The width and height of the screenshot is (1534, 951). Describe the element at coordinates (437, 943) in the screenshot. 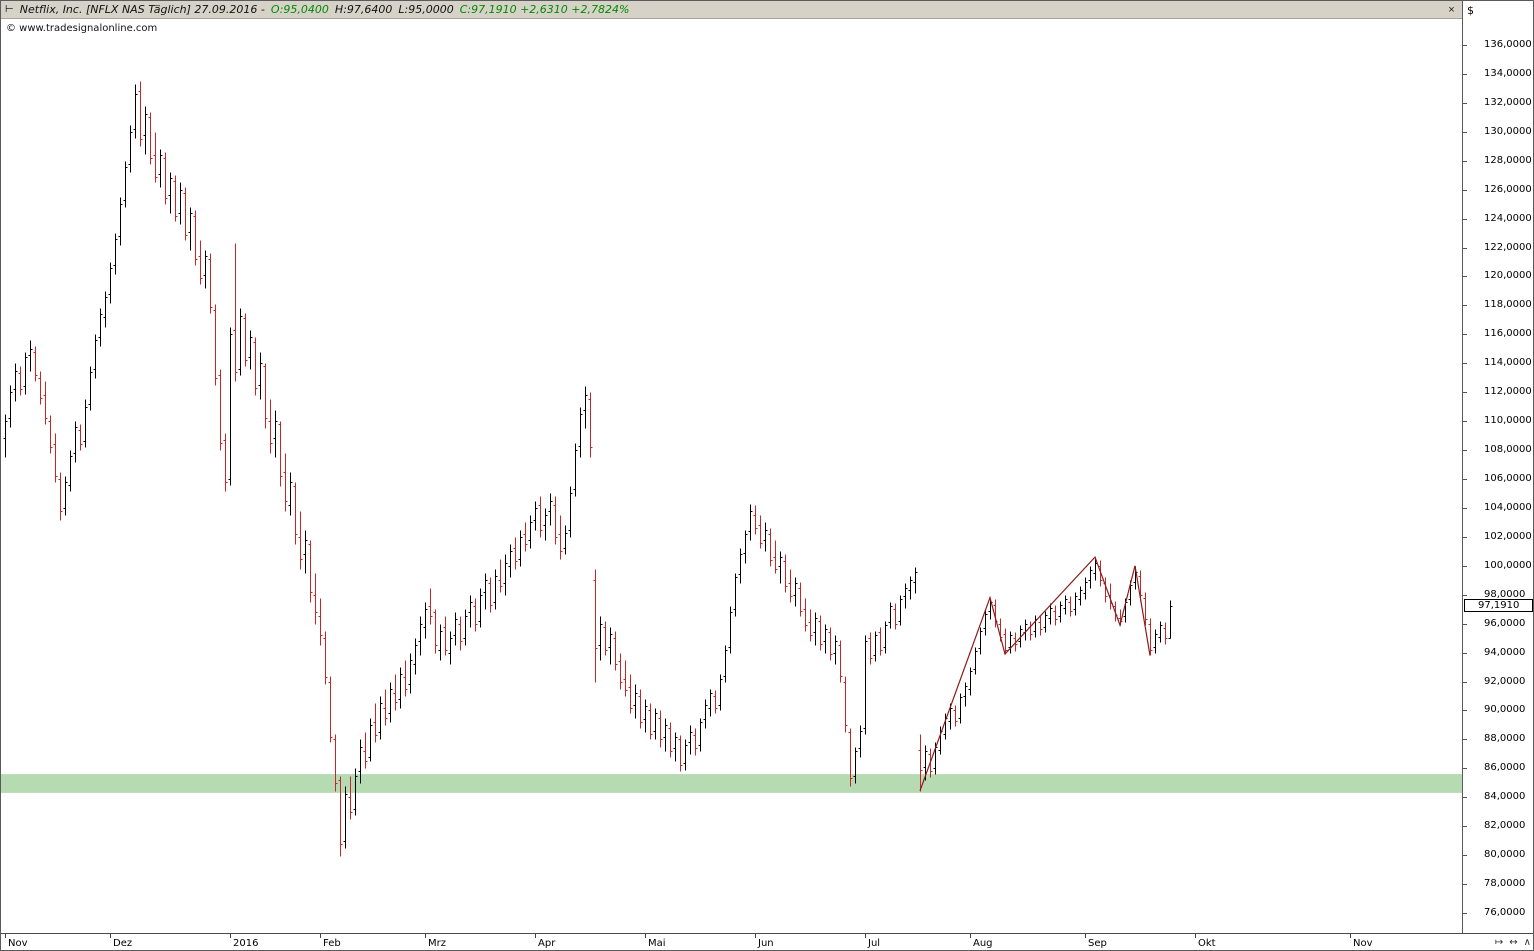

I see `month-label: Mrz` at that location.